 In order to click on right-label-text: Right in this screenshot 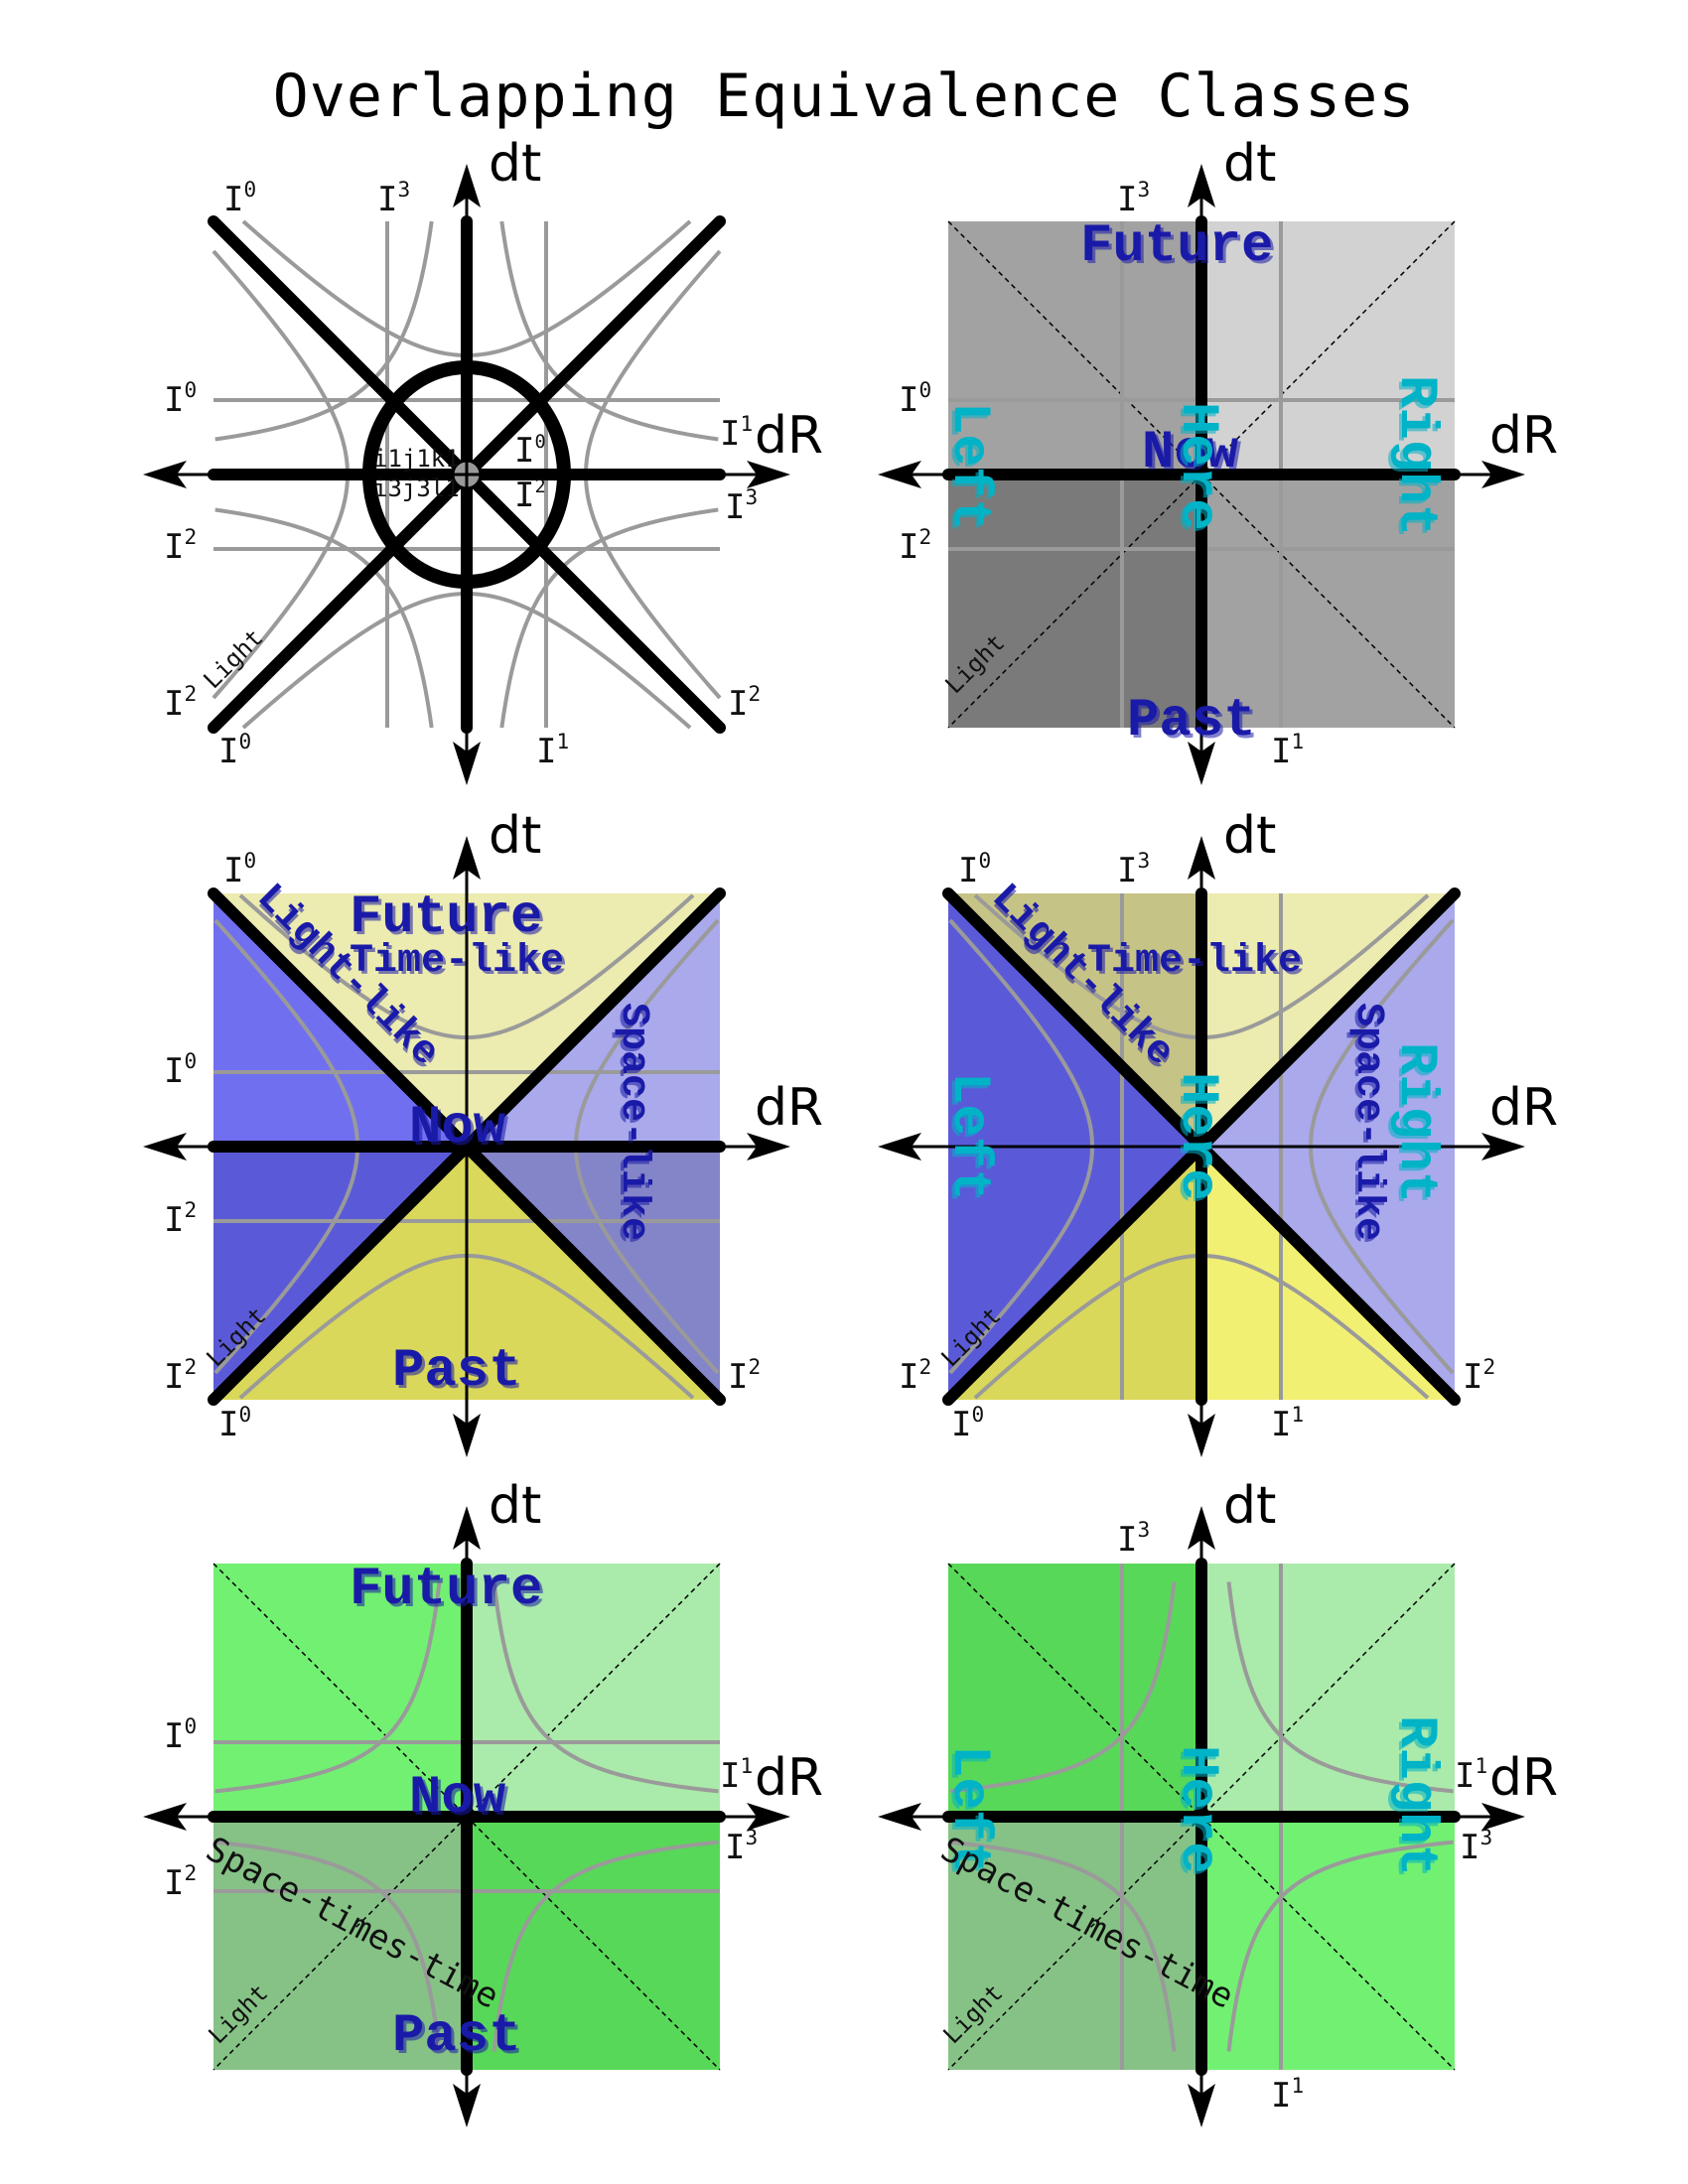, I will do `click(1415, 455)`.